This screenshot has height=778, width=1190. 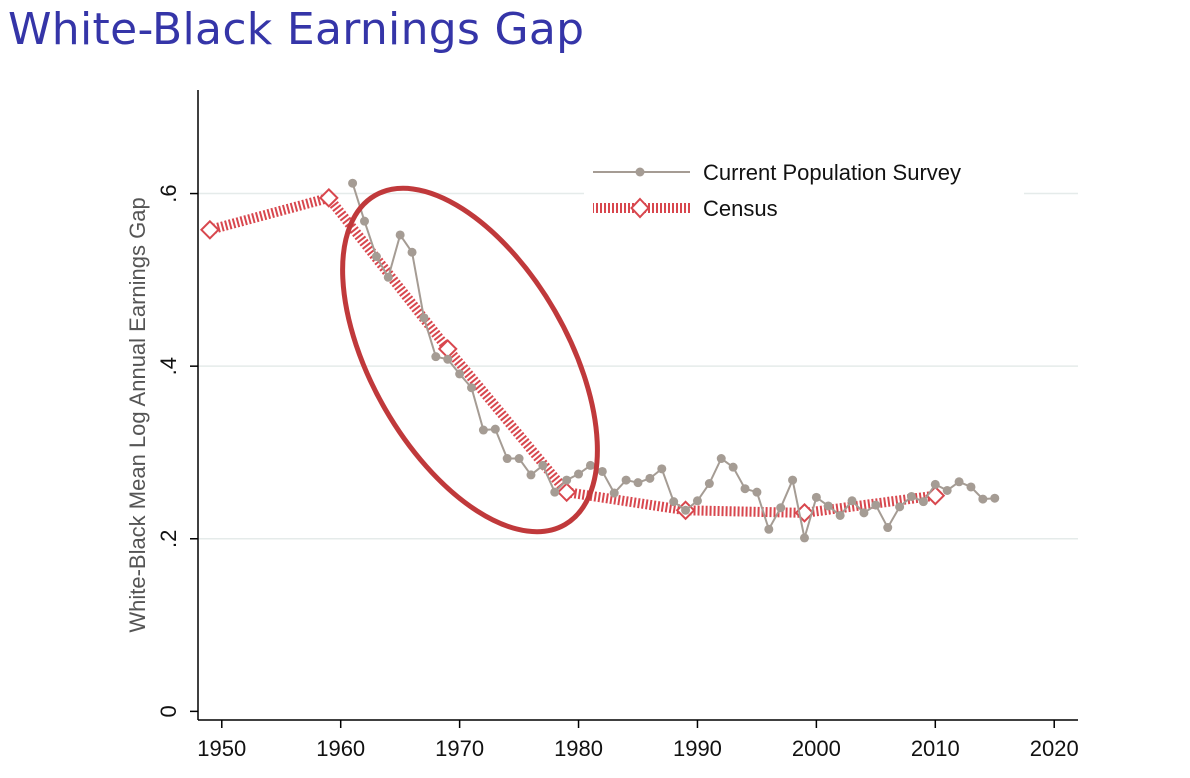 I want to click on y-tick-label-1: .2, so click(x=168, y=539).